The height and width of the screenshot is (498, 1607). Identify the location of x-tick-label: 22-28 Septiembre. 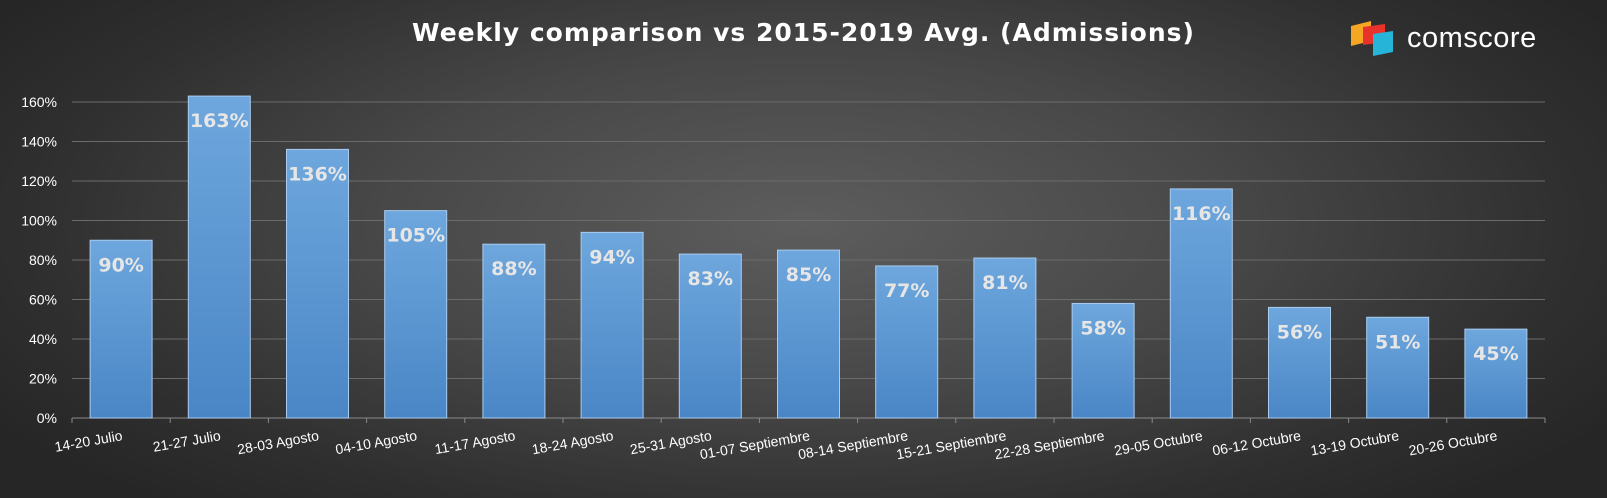
(1049, 444).